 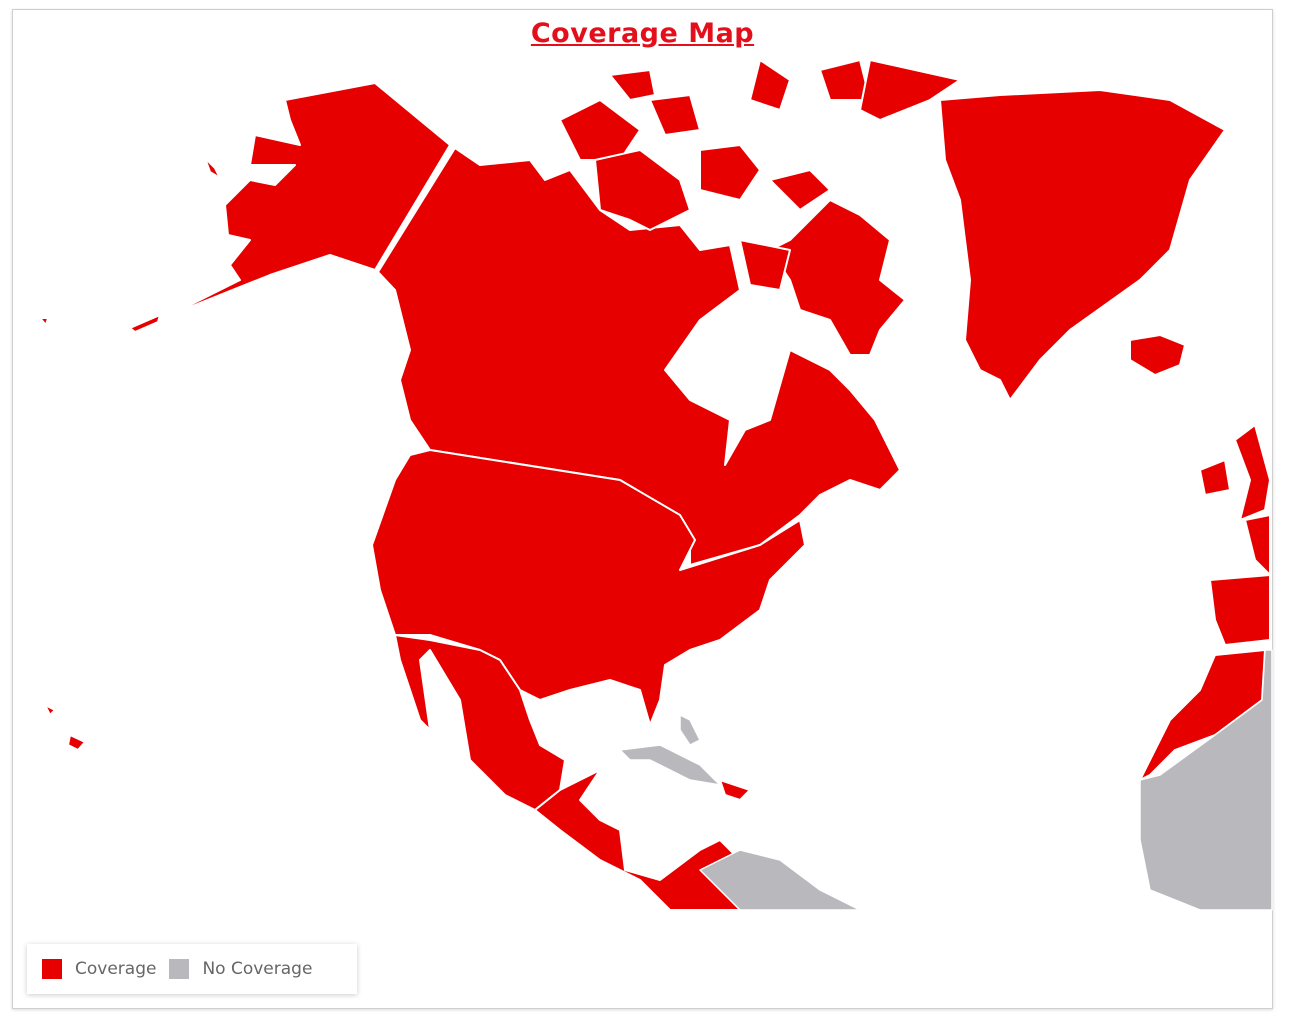 I want to click on region-baffin-island, so click(x=837, y=277).